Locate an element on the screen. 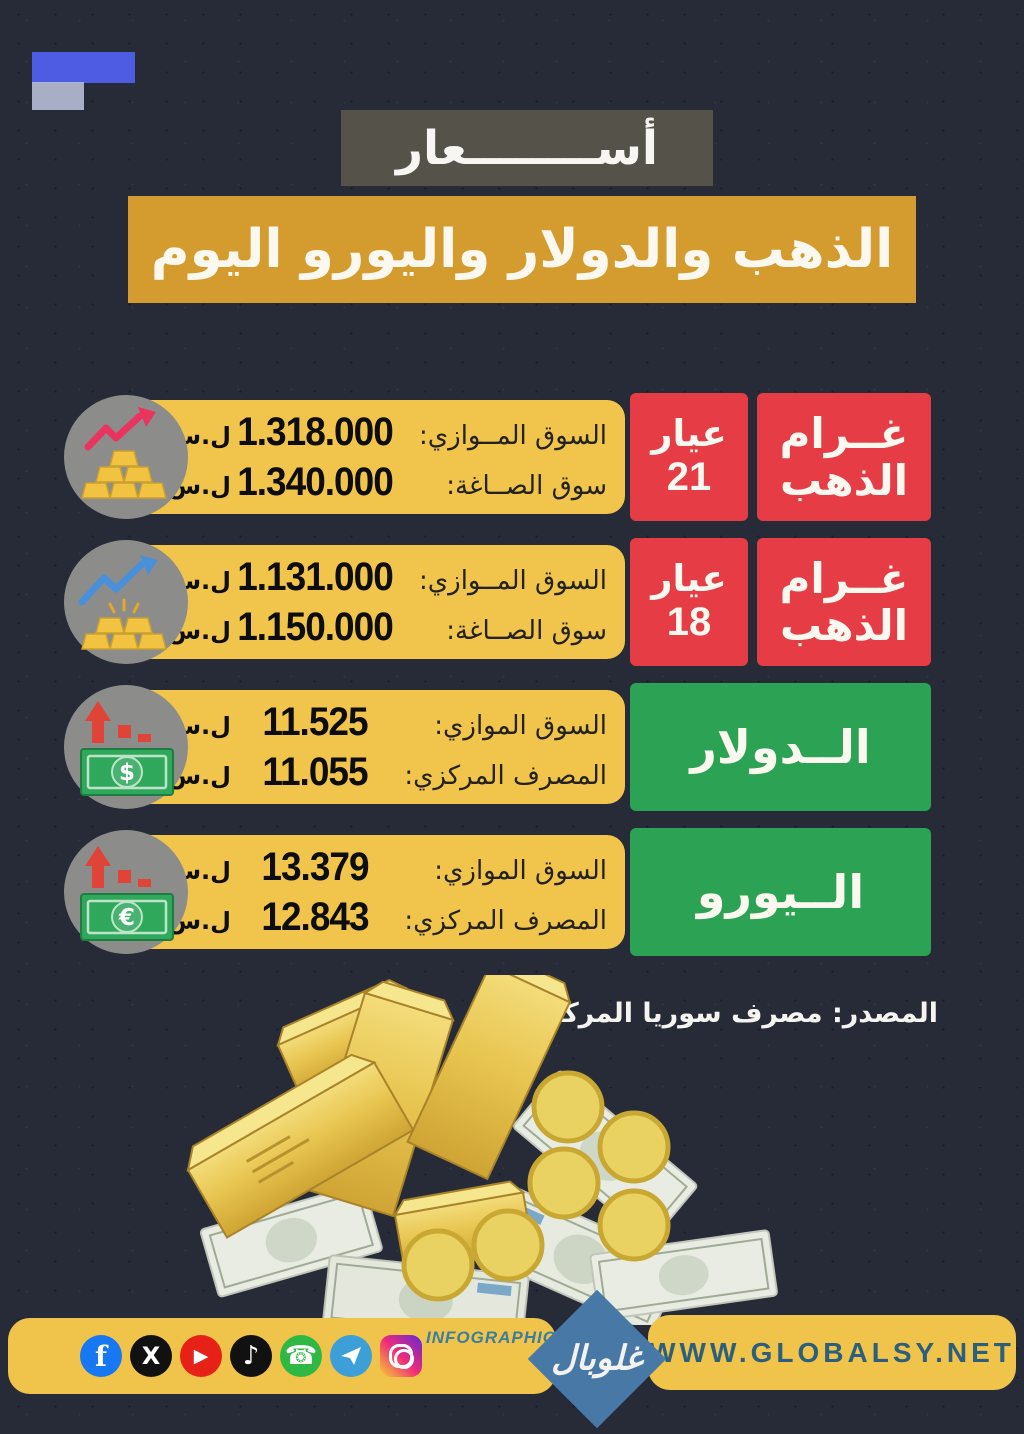  price-value: 12.843 is located at coordinates (315, 916).